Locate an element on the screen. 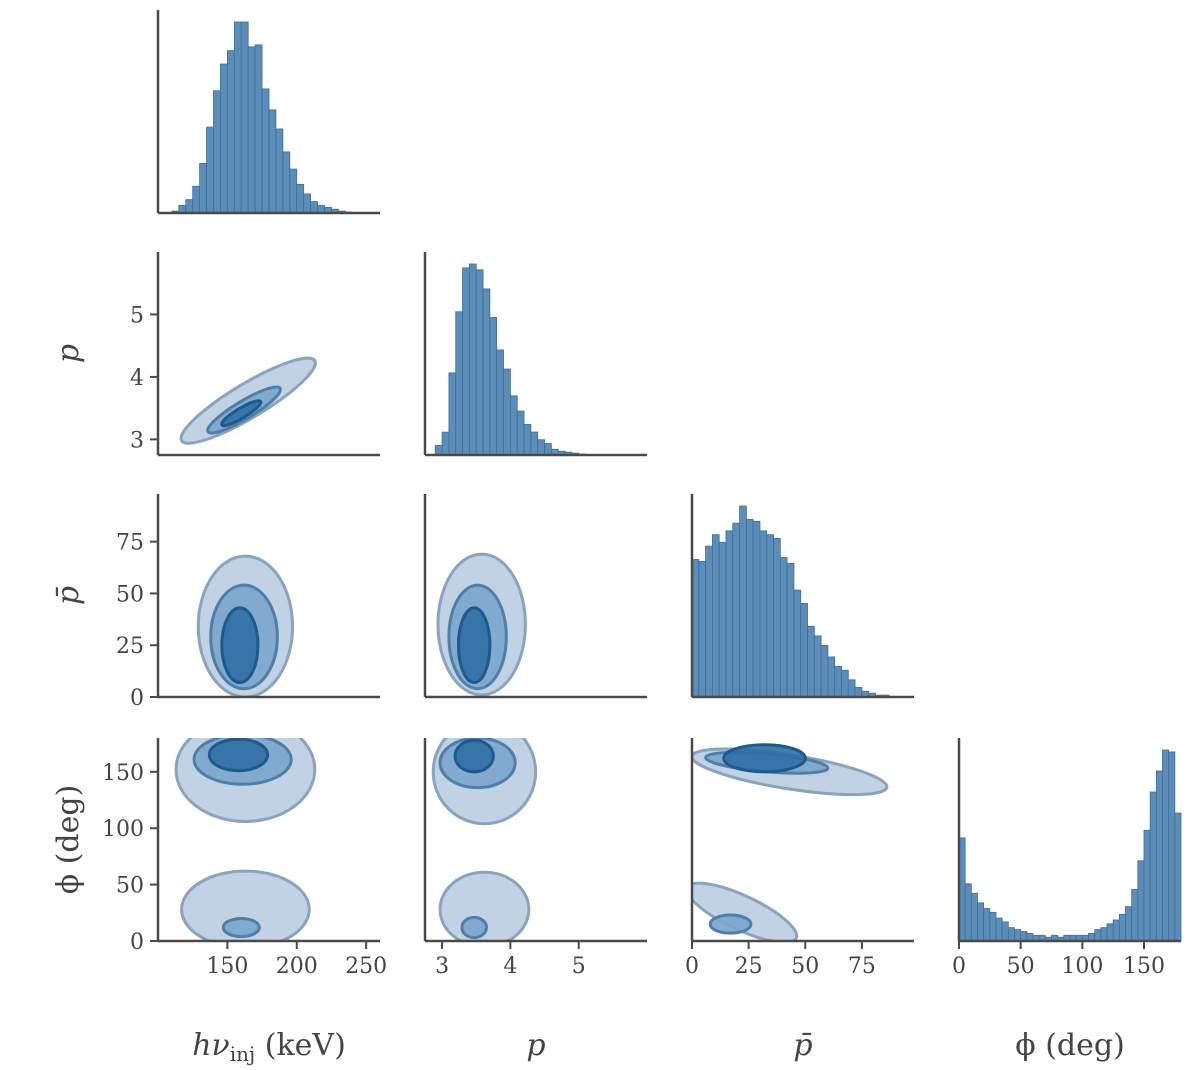 The image size is (1200, 1070). x-axis-label-hnu: hνinj (keV) is located at coordinates (269, 1047).